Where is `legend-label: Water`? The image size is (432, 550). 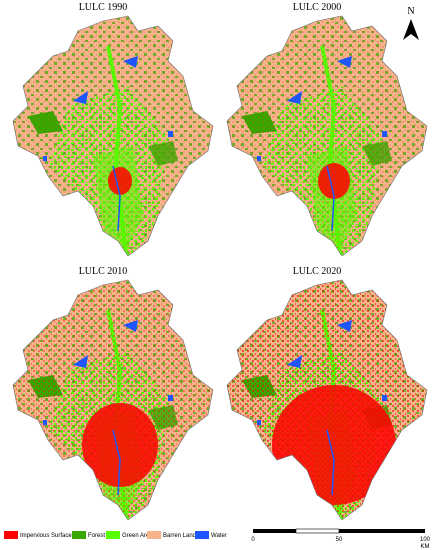 legend-label: Water is located at coordinates (219, 536).